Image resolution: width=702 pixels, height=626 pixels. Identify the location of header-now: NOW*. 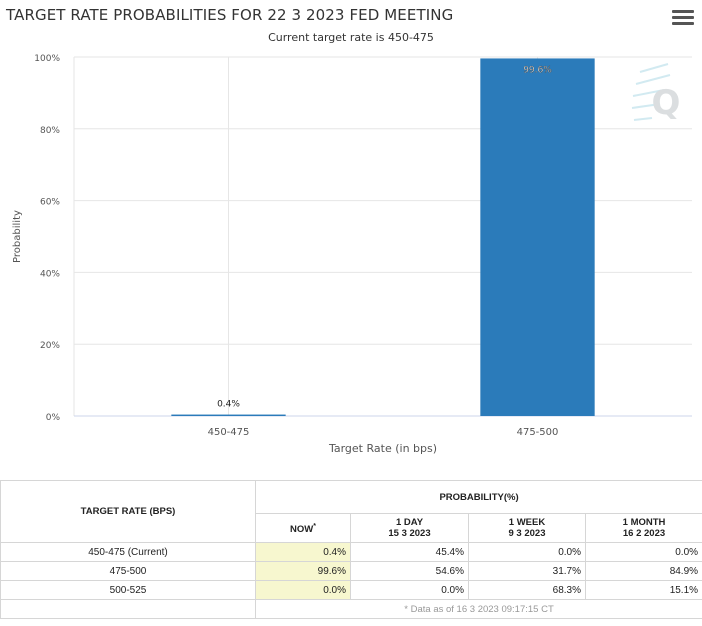
(303, 528).